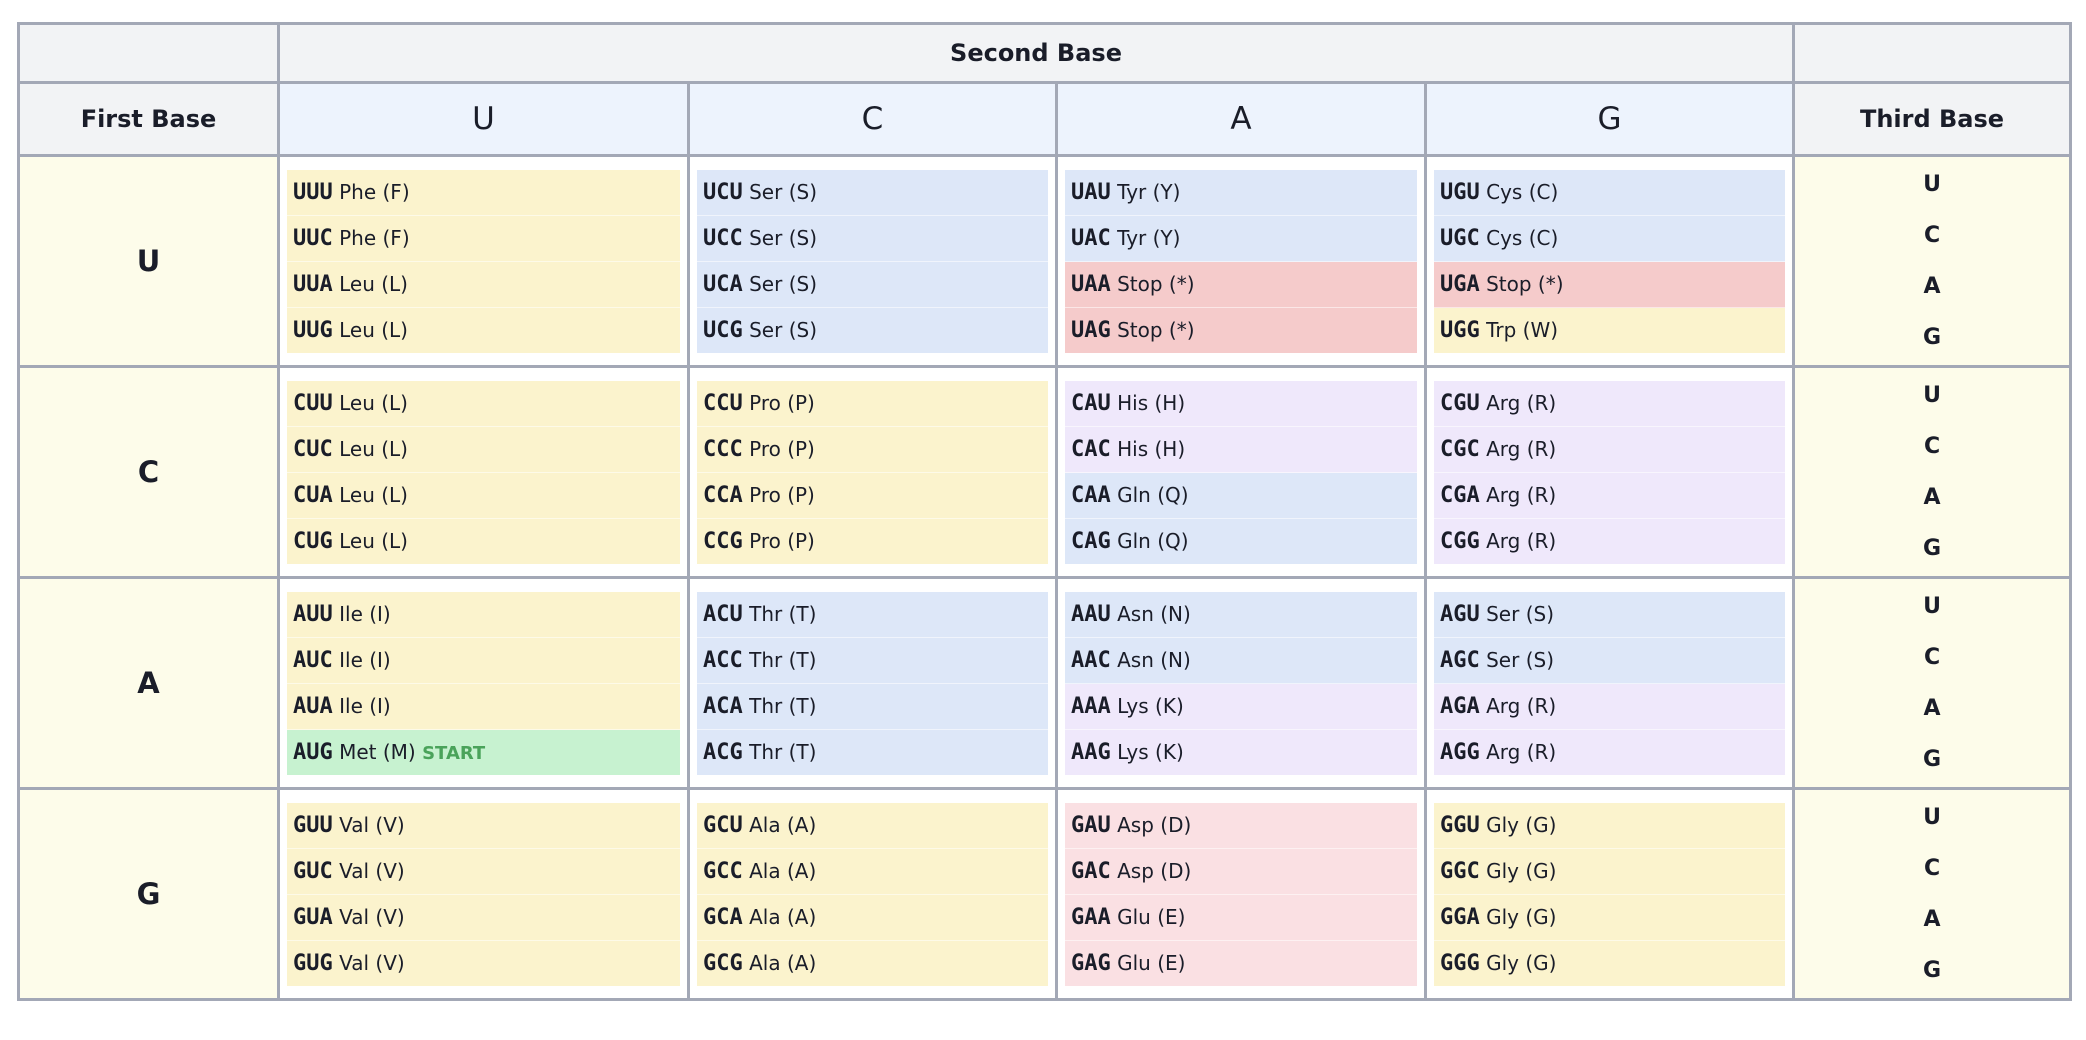 The height and width of the screenshot is (1040, 2086). I want to click on codon-triplet: AAC, so click(1091, 660).